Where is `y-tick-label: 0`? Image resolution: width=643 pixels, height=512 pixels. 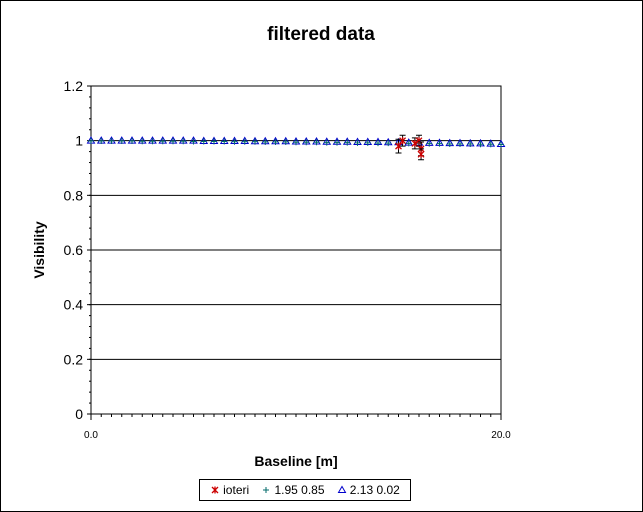
y-tick-label: 0 is located at coordinates (79, 414).